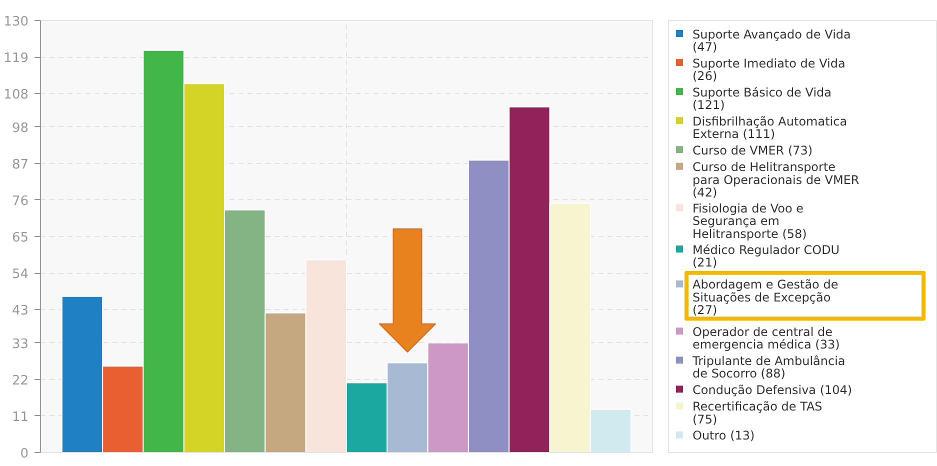 The width and height of the screenshot is (937, 466). I want to click on y-tick-label: 65, so click(20, 238).